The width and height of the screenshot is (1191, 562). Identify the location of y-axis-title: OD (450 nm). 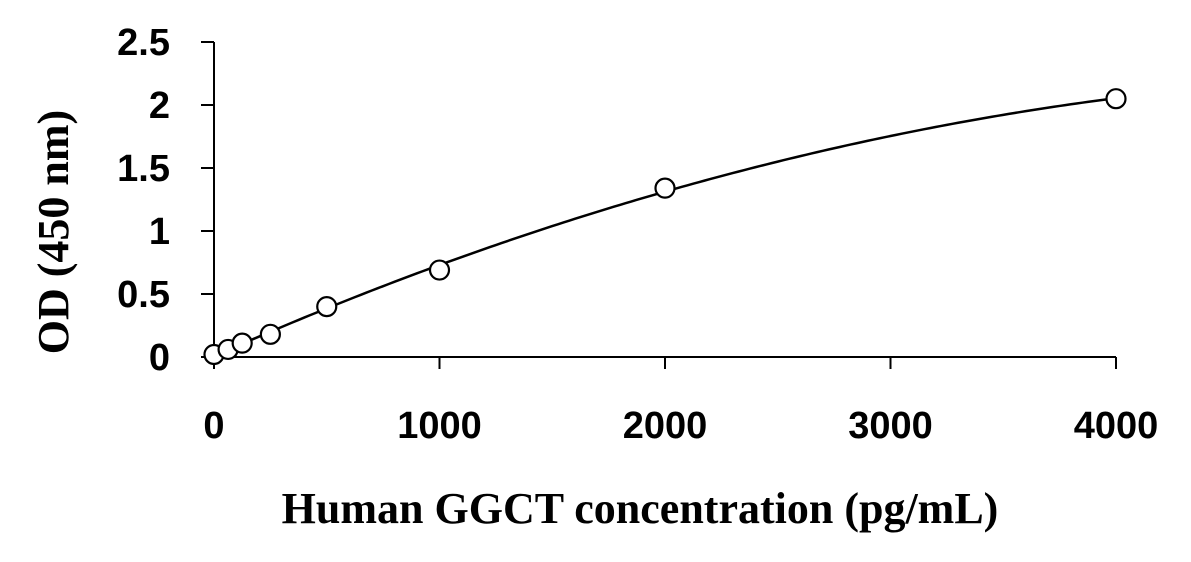
(53, 232).